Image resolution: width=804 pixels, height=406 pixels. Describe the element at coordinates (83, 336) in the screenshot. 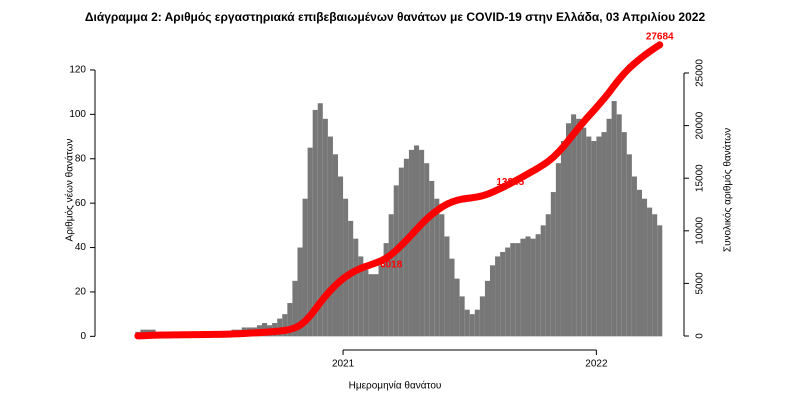

I see `y-tick-label: 0` at that location.